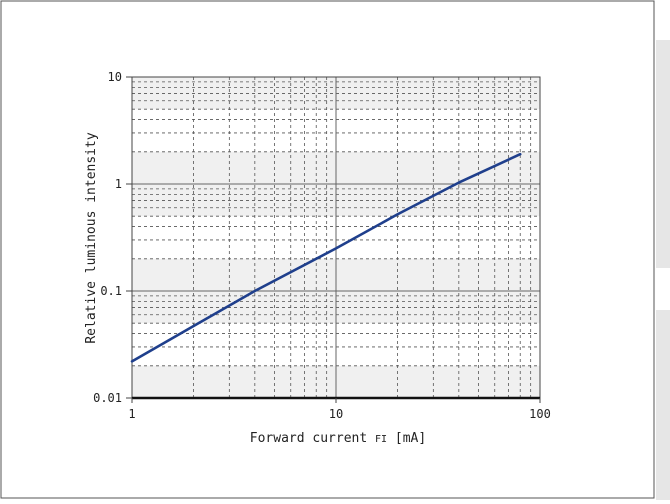 This screenshot has height=504, width=670. Describe the element at coordinates (663, 154) in the screenshot. I see `side-strip-top` at that location.